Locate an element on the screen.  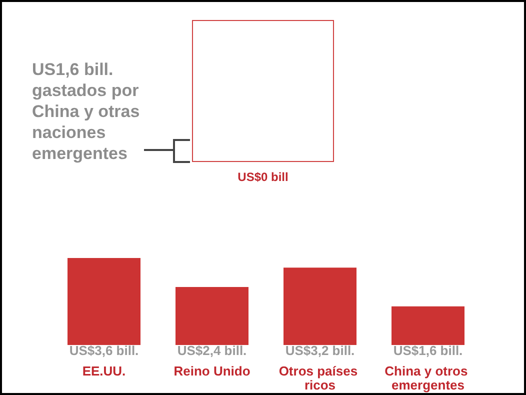
text: US$0 bill is located at coordinates (263, 177).